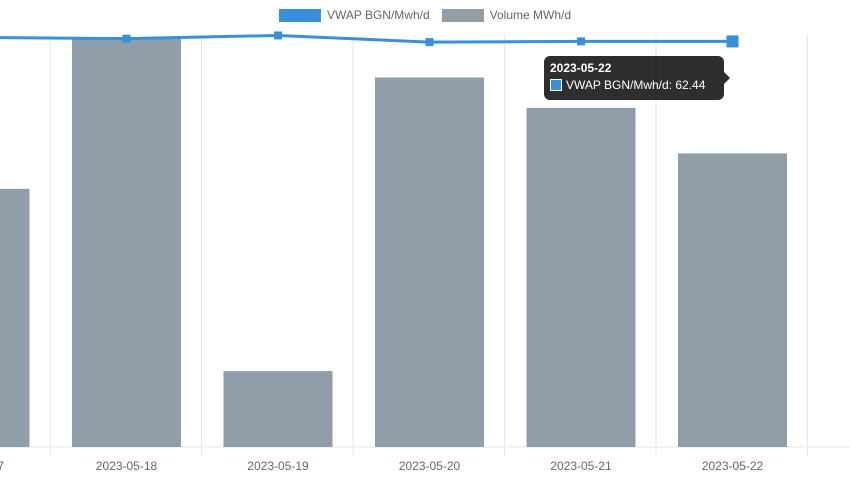 The width and height of the screenshot is (850, 480). I want to click on legend-item-volume: Volume MWh/d, so click(506, 15).